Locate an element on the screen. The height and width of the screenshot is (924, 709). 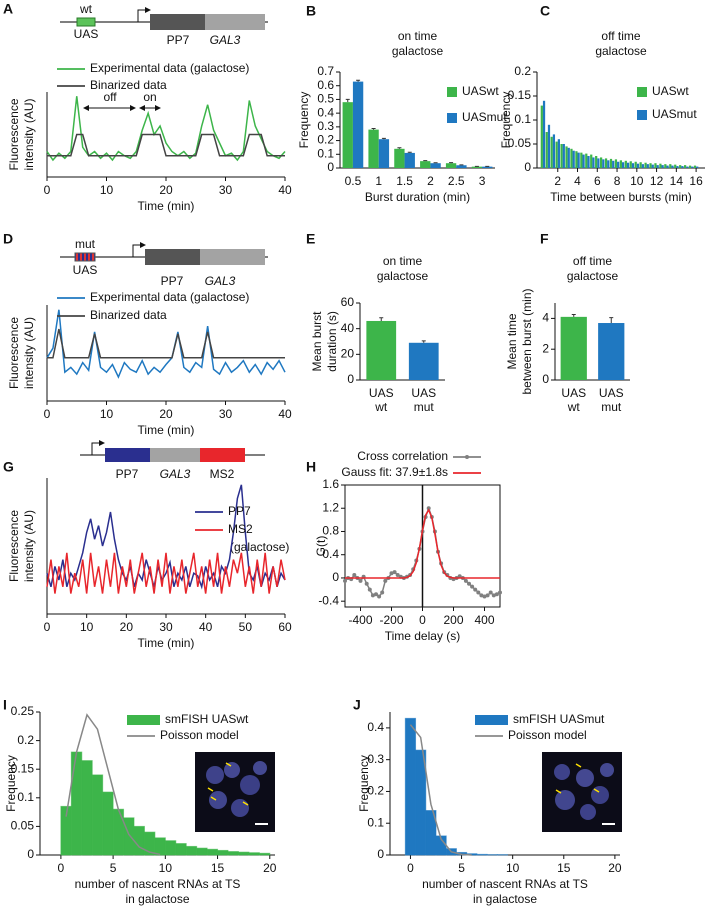
chart-title: off time is located at coordinates (592, 261).